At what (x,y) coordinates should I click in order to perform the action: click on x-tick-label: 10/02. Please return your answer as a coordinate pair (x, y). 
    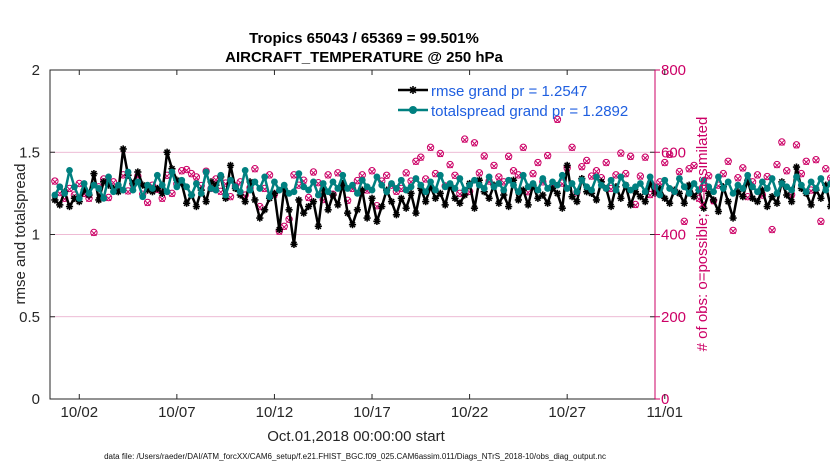
    Looking at the image, I should click on (80, 412).